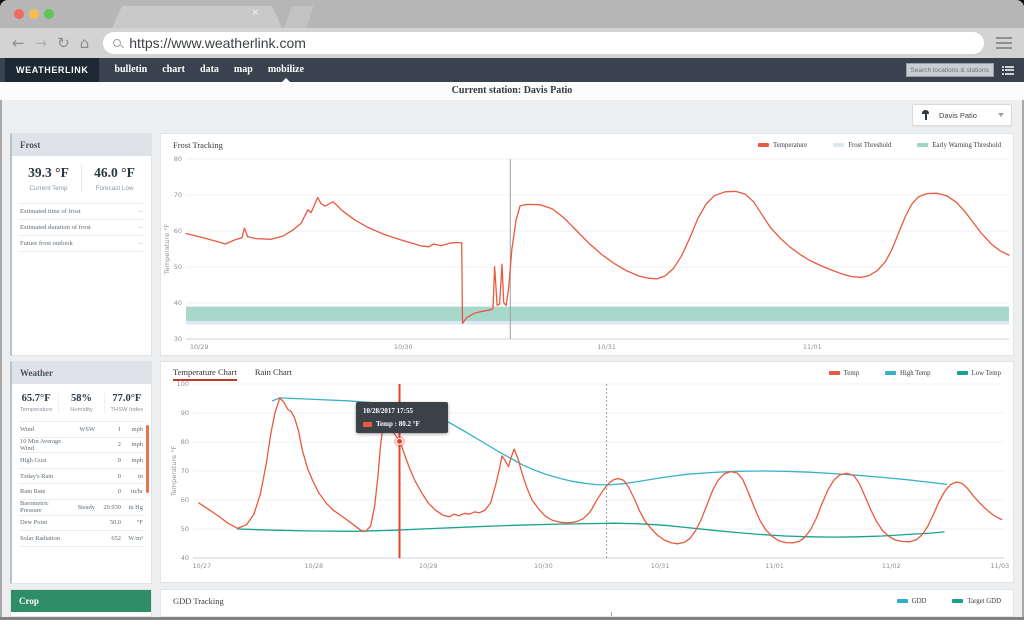  What do you see at coordinates (782, 145) in the screenshot?
I see `legend-item-temperature: Temperature` at bounding box center [782, 145].